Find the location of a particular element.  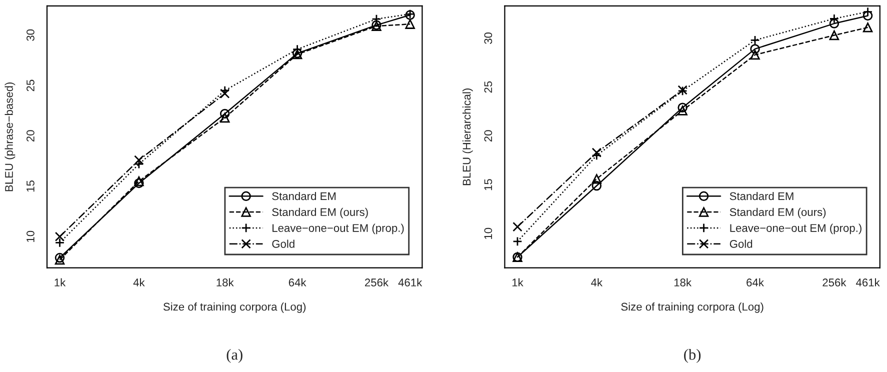

y-axis-title: BLEU (Hierarchical) is located at coordinates (467, 137).